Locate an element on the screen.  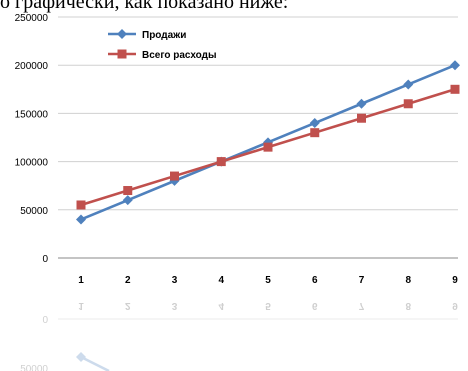
y-tick-label: 150000 is located at coordinates (32, 114).